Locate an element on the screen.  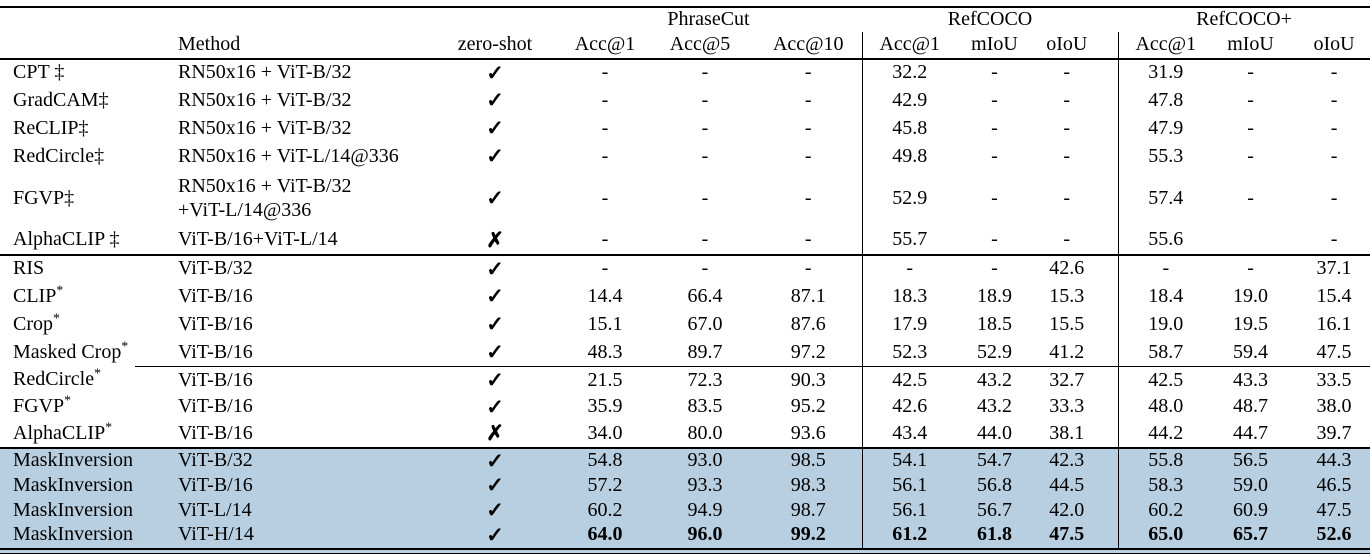
metric-value: 35.9 is located at coordinates (605, 406).